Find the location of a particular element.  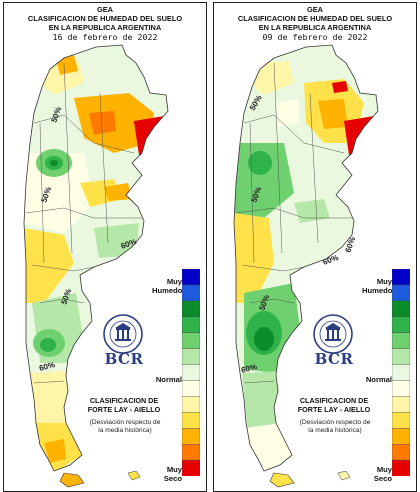

map-date: 09 de febrero de 2022 is located at coordinates (315, 37).